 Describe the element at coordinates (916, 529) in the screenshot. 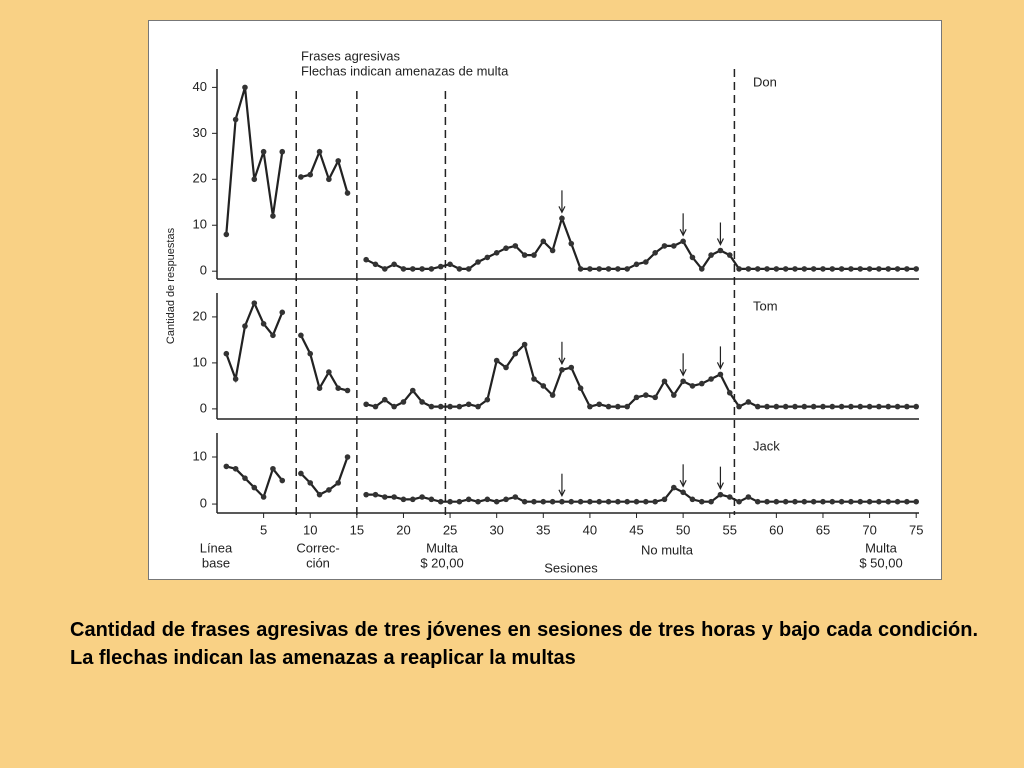

I see `x-tick-label: 75` at that location.